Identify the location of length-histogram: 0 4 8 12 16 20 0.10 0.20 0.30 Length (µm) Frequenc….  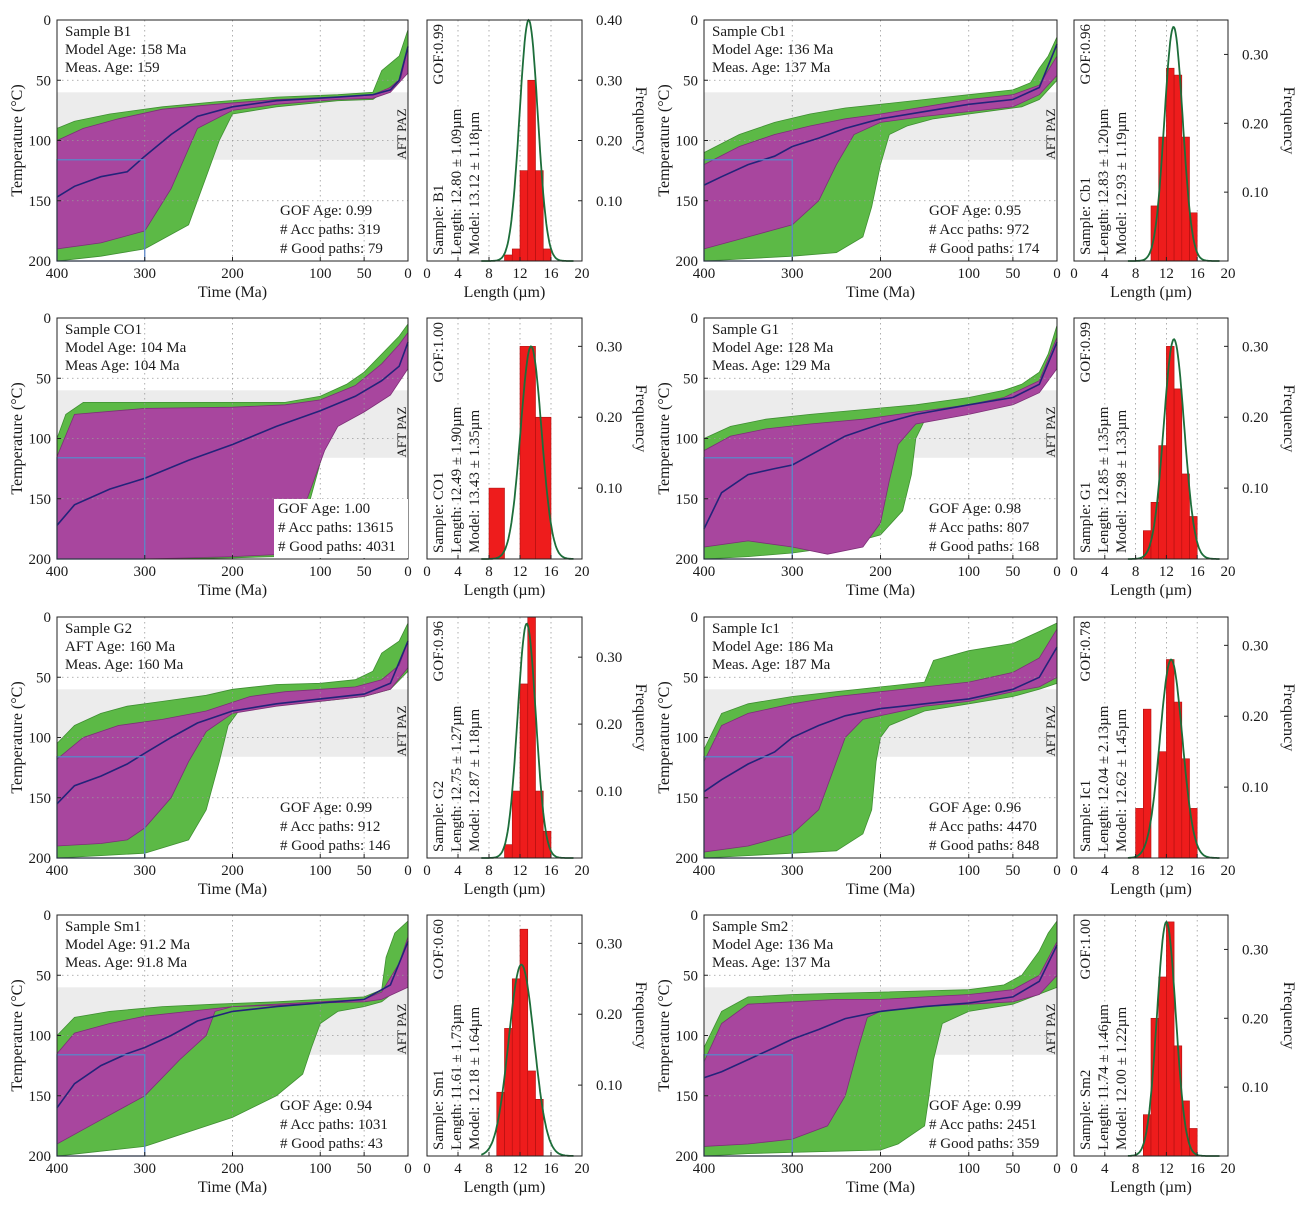
(536, 458).